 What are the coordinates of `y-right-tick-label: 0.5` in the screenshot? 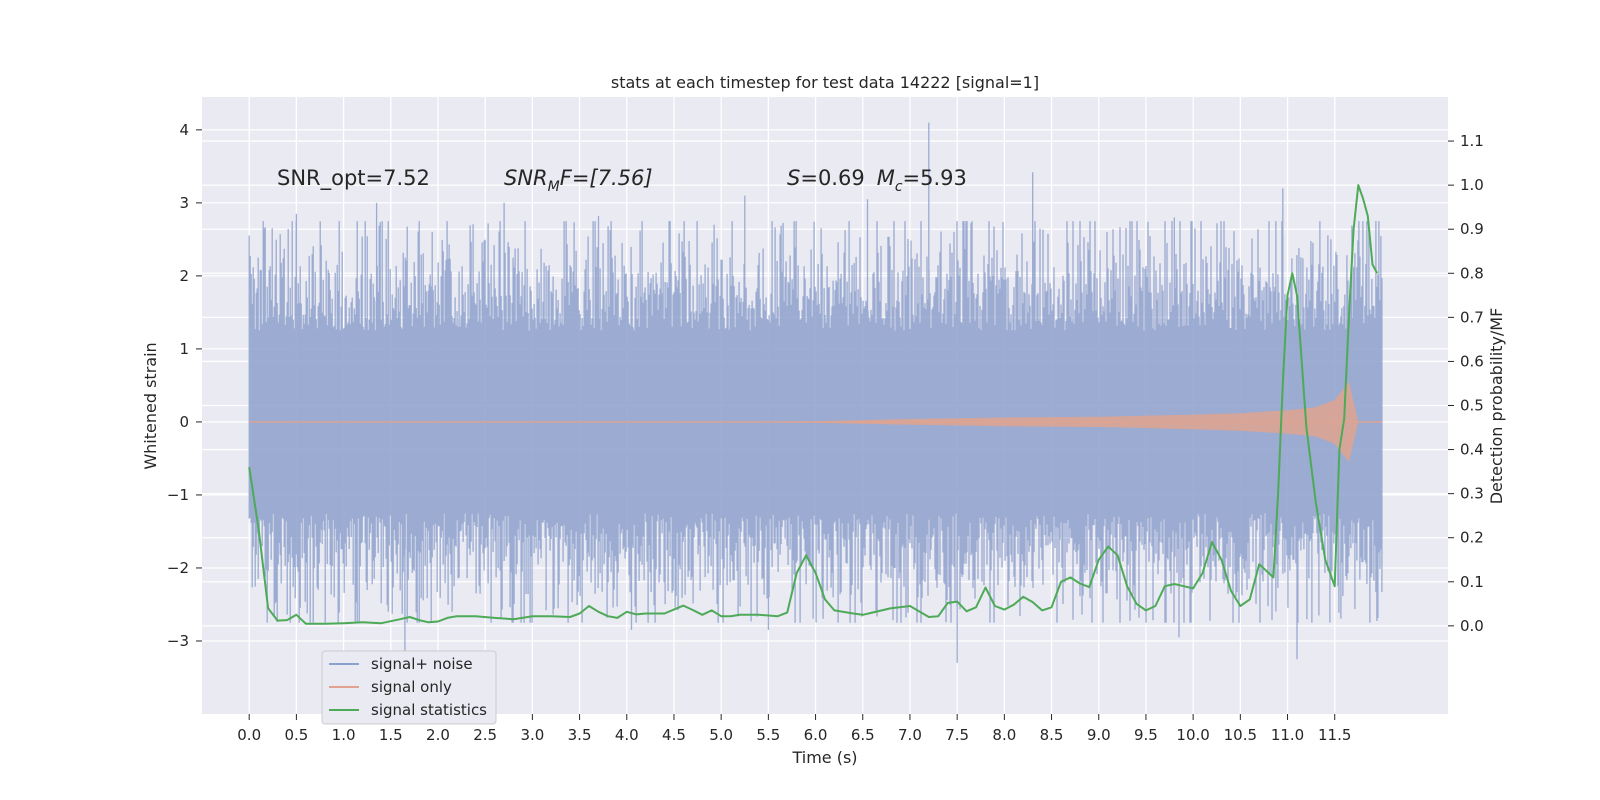 It's located at (1472, 406).